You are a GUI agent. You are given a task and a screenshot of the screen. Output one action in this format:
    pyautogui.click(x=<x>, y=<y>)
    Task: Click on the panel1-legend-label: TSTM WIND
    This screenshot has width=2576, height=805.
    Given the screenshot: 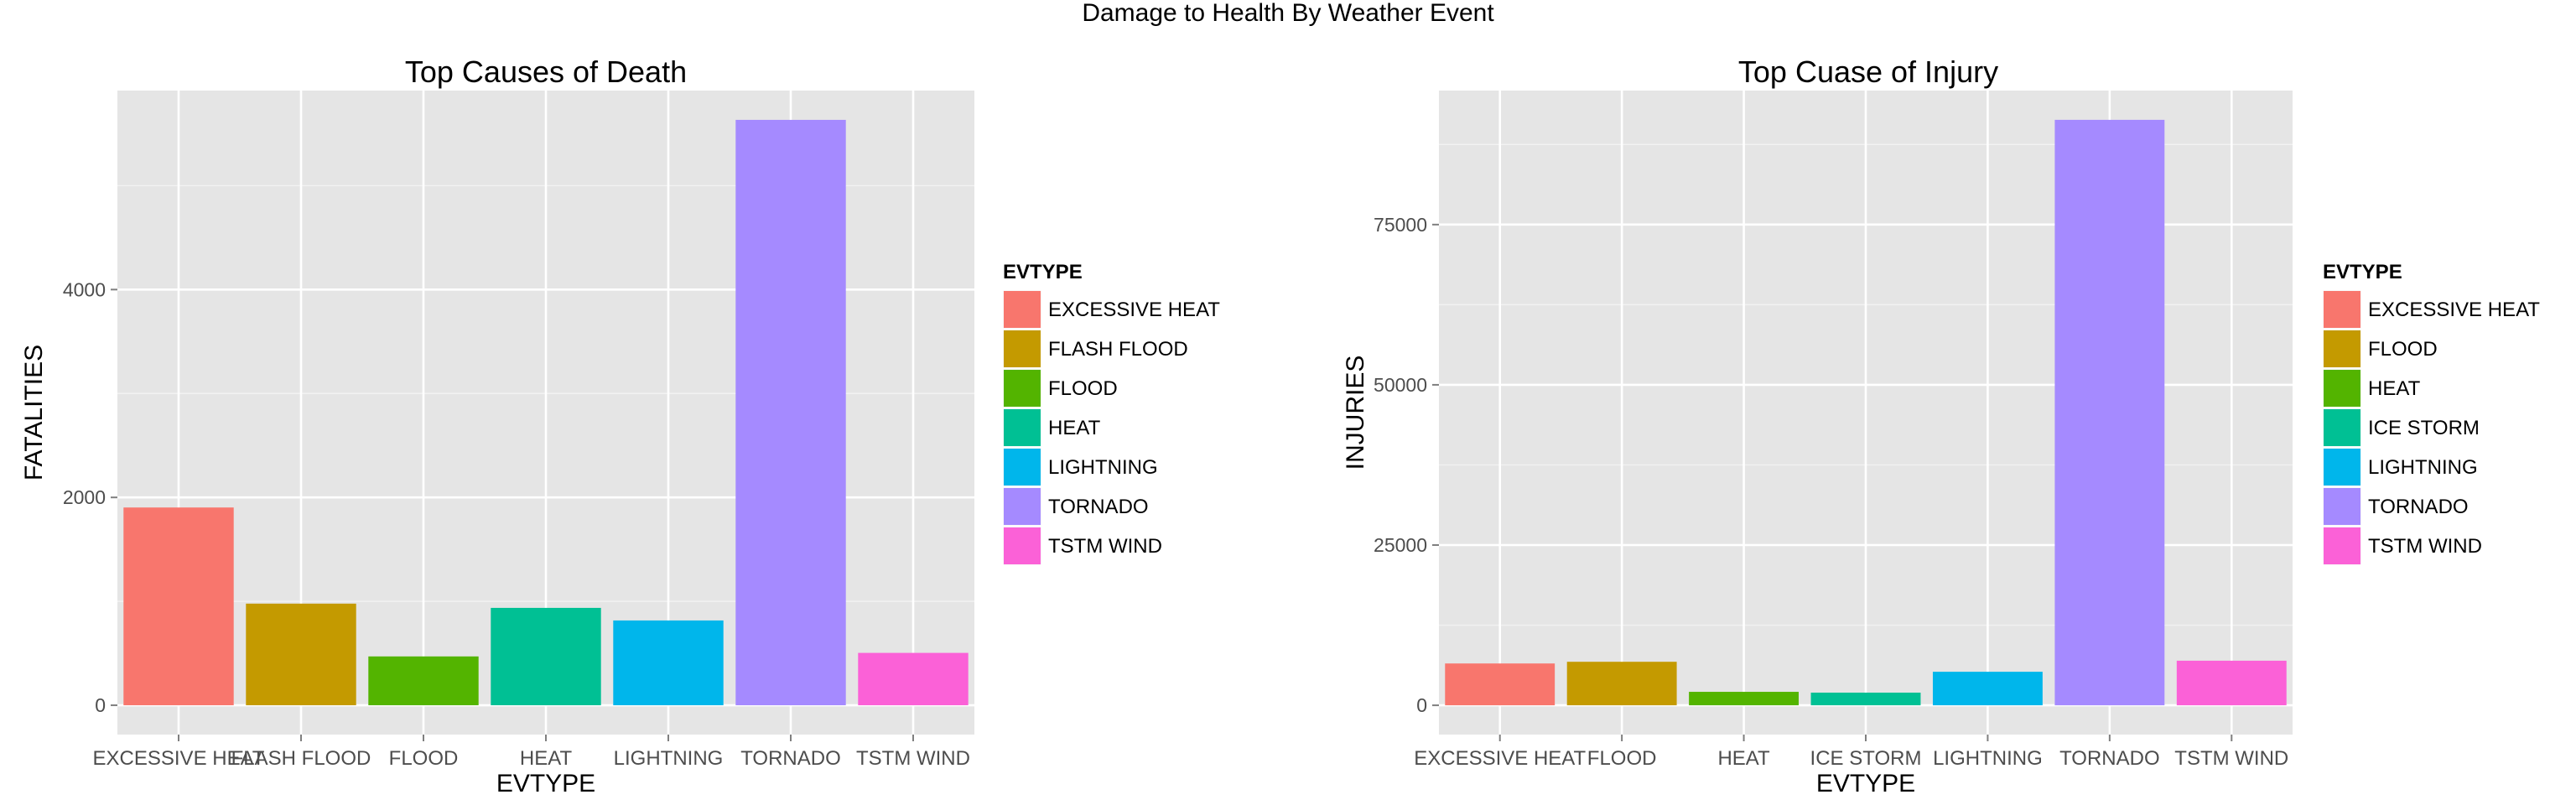 What is the action you would take?
    pyautogui.click(x=1105, y=546)
    